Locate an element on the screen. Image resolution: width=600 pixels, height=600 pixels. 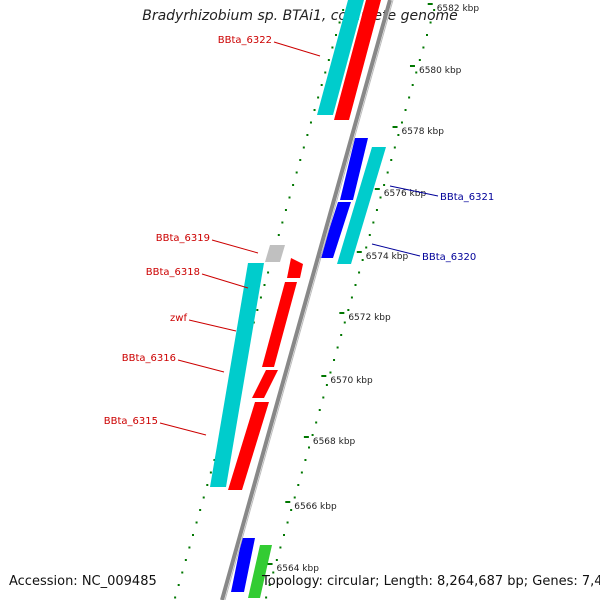
scale-tick-label: 6568 kbp is located at coordinates (334, 442).